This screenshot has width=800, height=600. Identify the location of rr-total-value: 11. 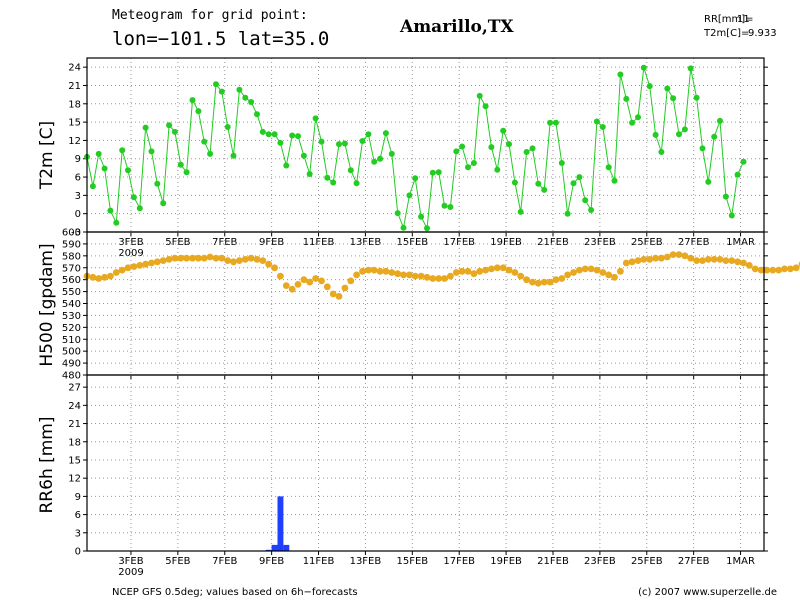
(743, 19).